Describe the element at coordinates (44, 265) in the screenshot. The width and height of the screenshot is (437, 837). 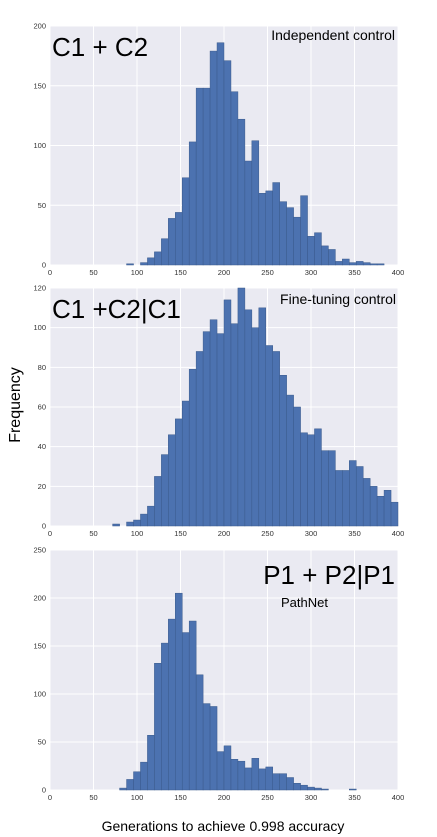
I see `y-tick-label: 0` at that location.